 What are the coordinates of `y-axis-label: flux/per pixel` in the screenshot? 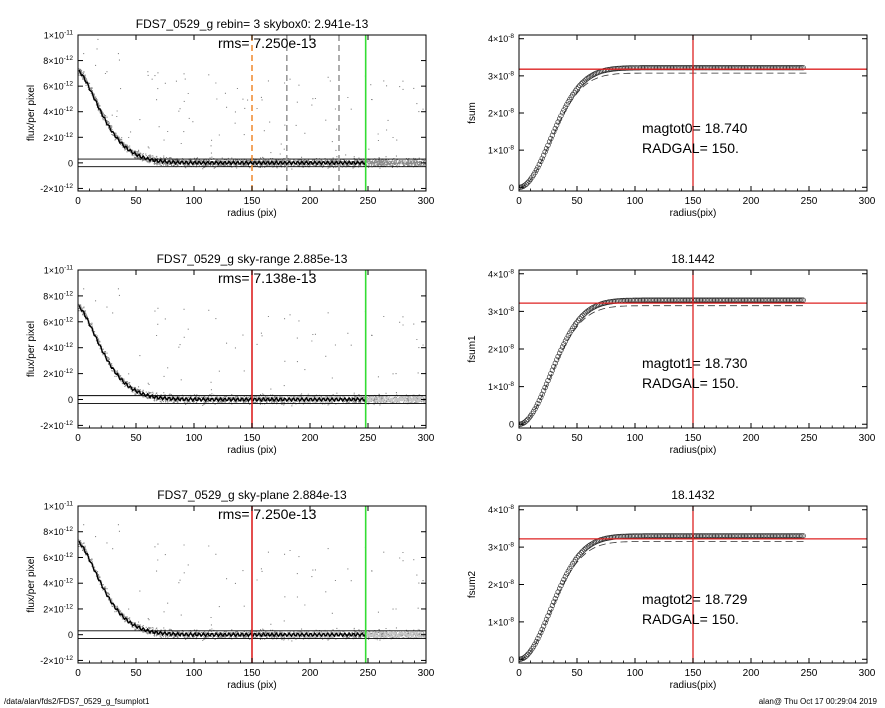 It's located at (31, 584).